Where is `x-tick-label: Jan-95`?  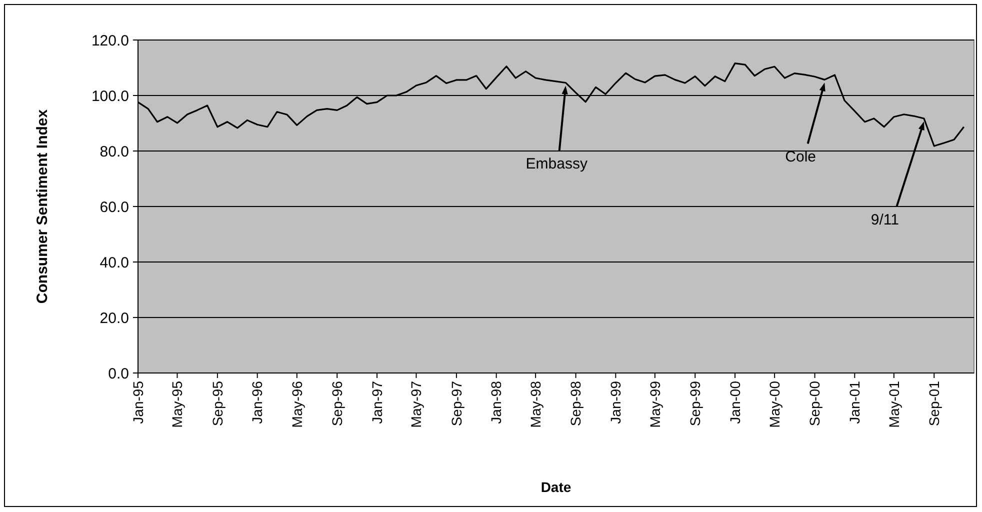 x-tick-label: Jan-95 is located at coordinates (138, 402).